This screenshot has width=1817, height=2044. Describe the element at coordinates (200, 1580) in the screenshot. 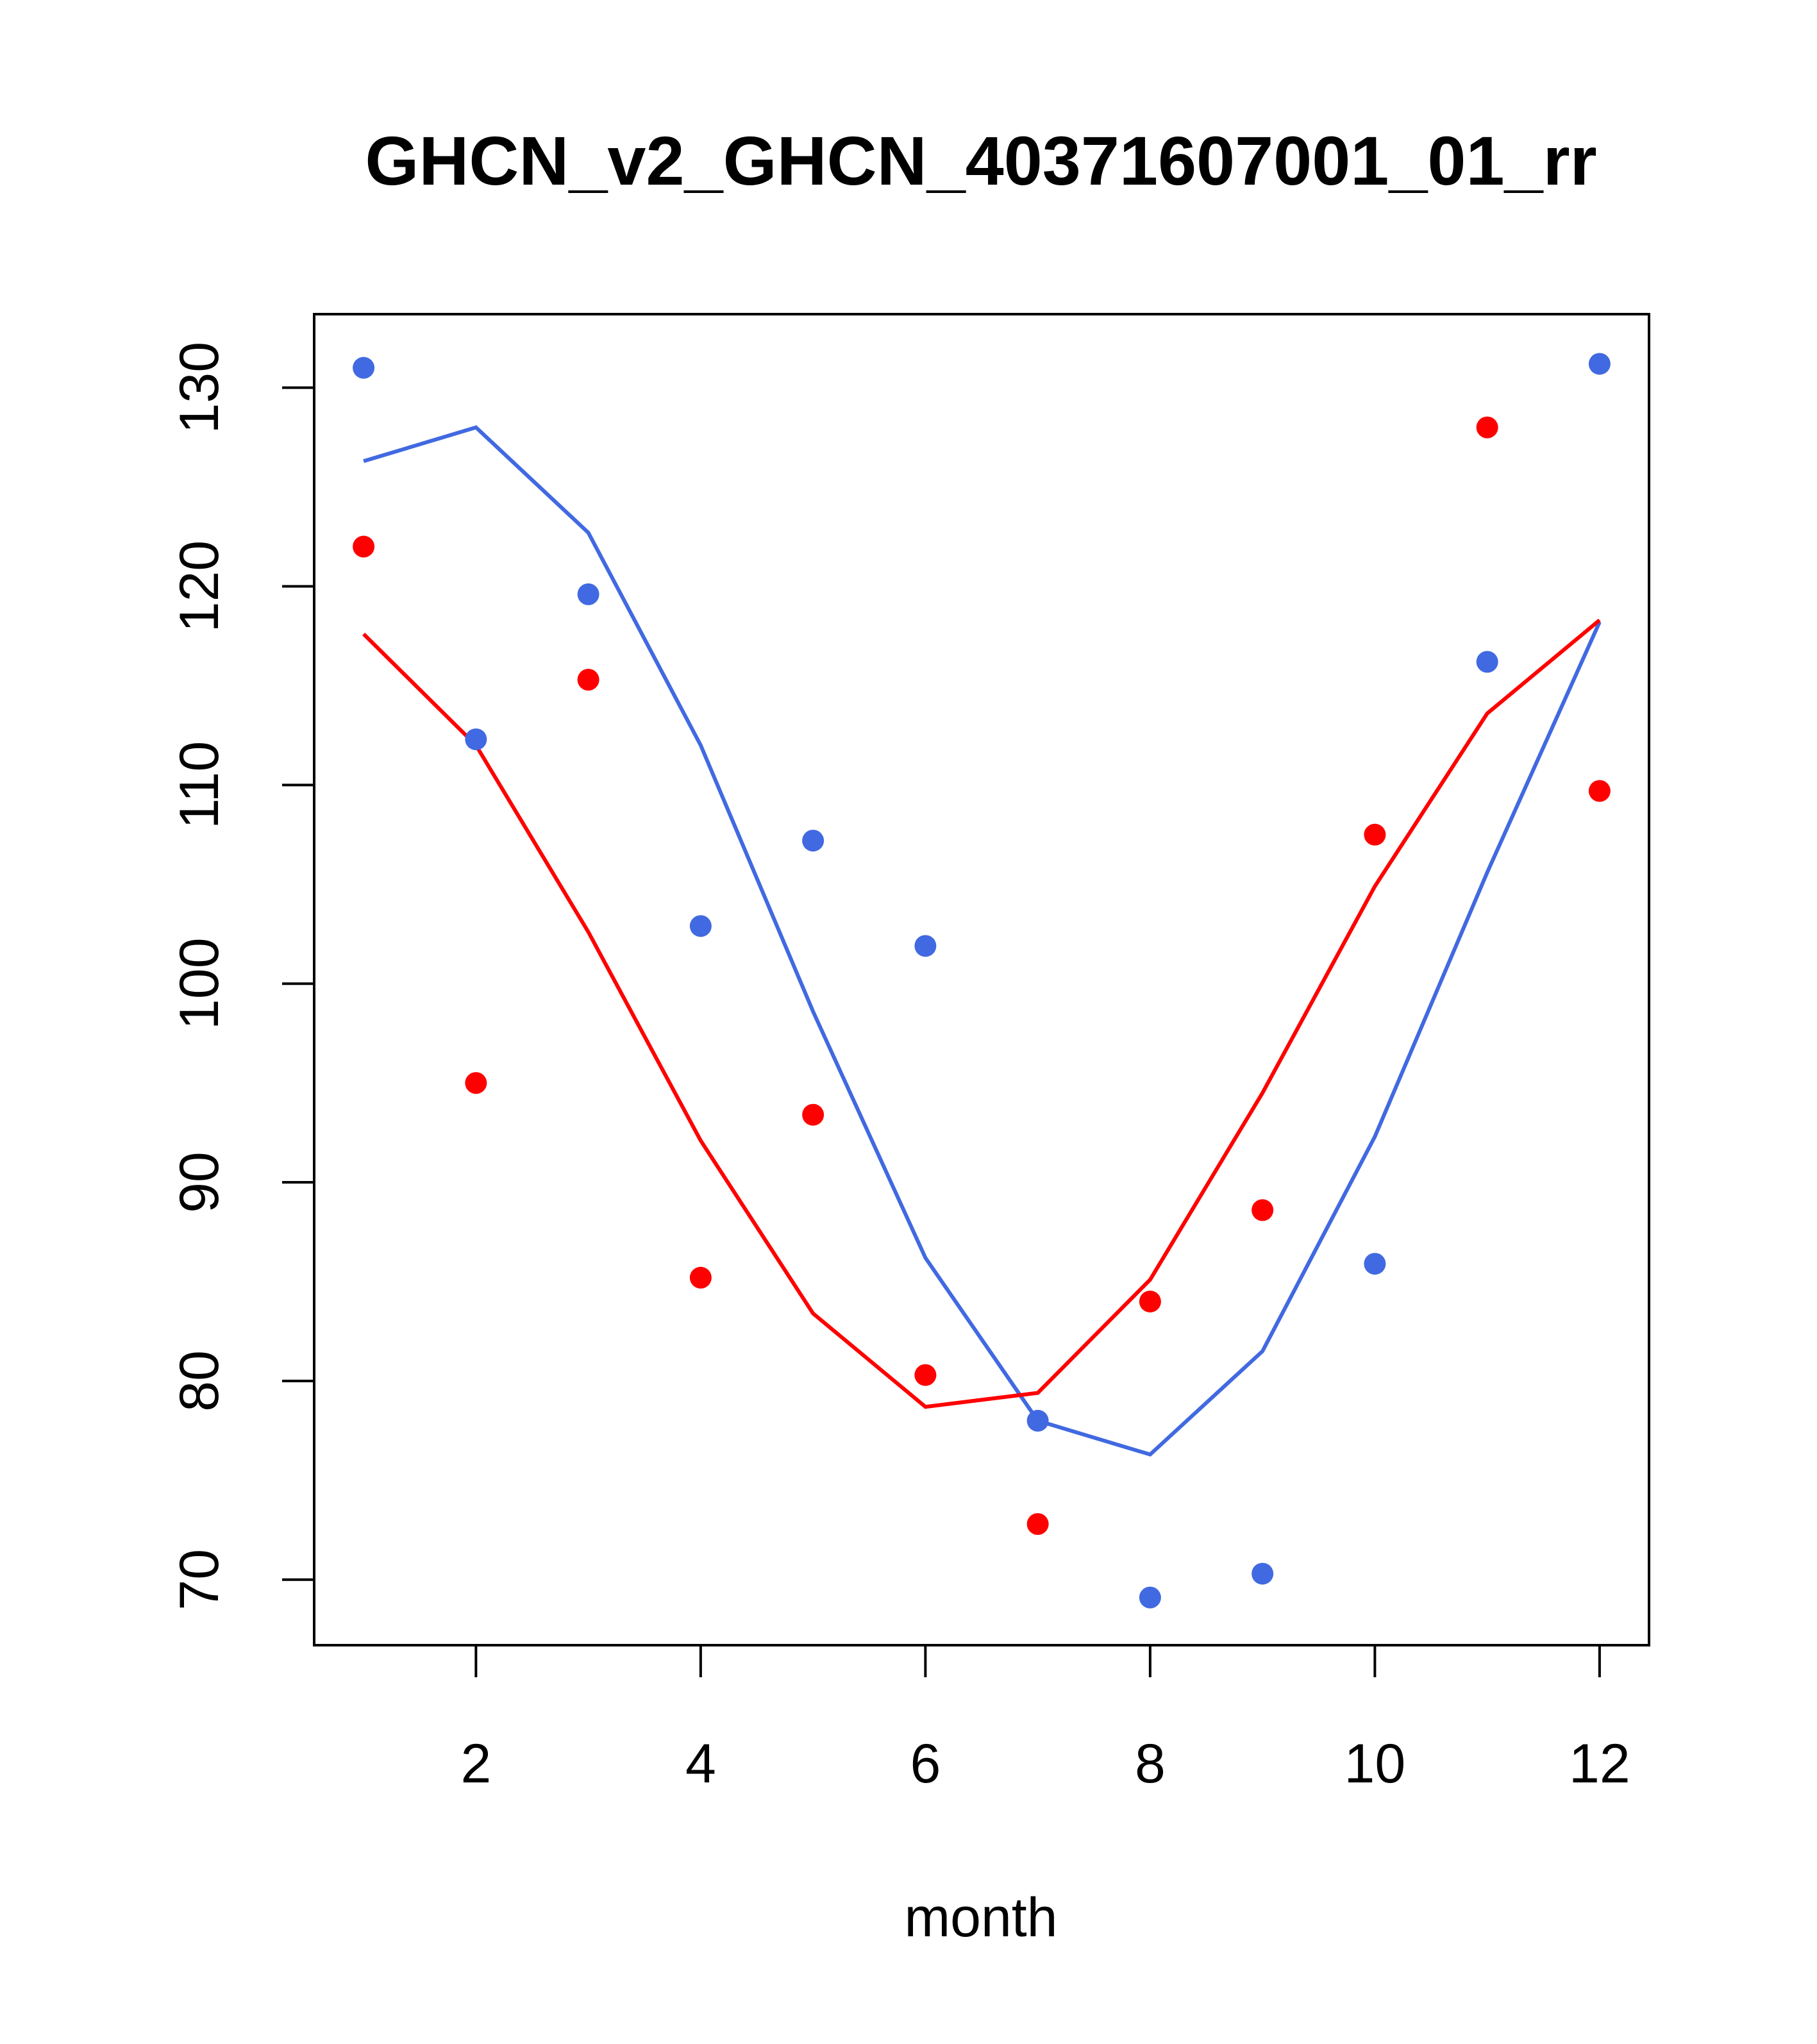

I see `y-tick-label: 70` at that location.